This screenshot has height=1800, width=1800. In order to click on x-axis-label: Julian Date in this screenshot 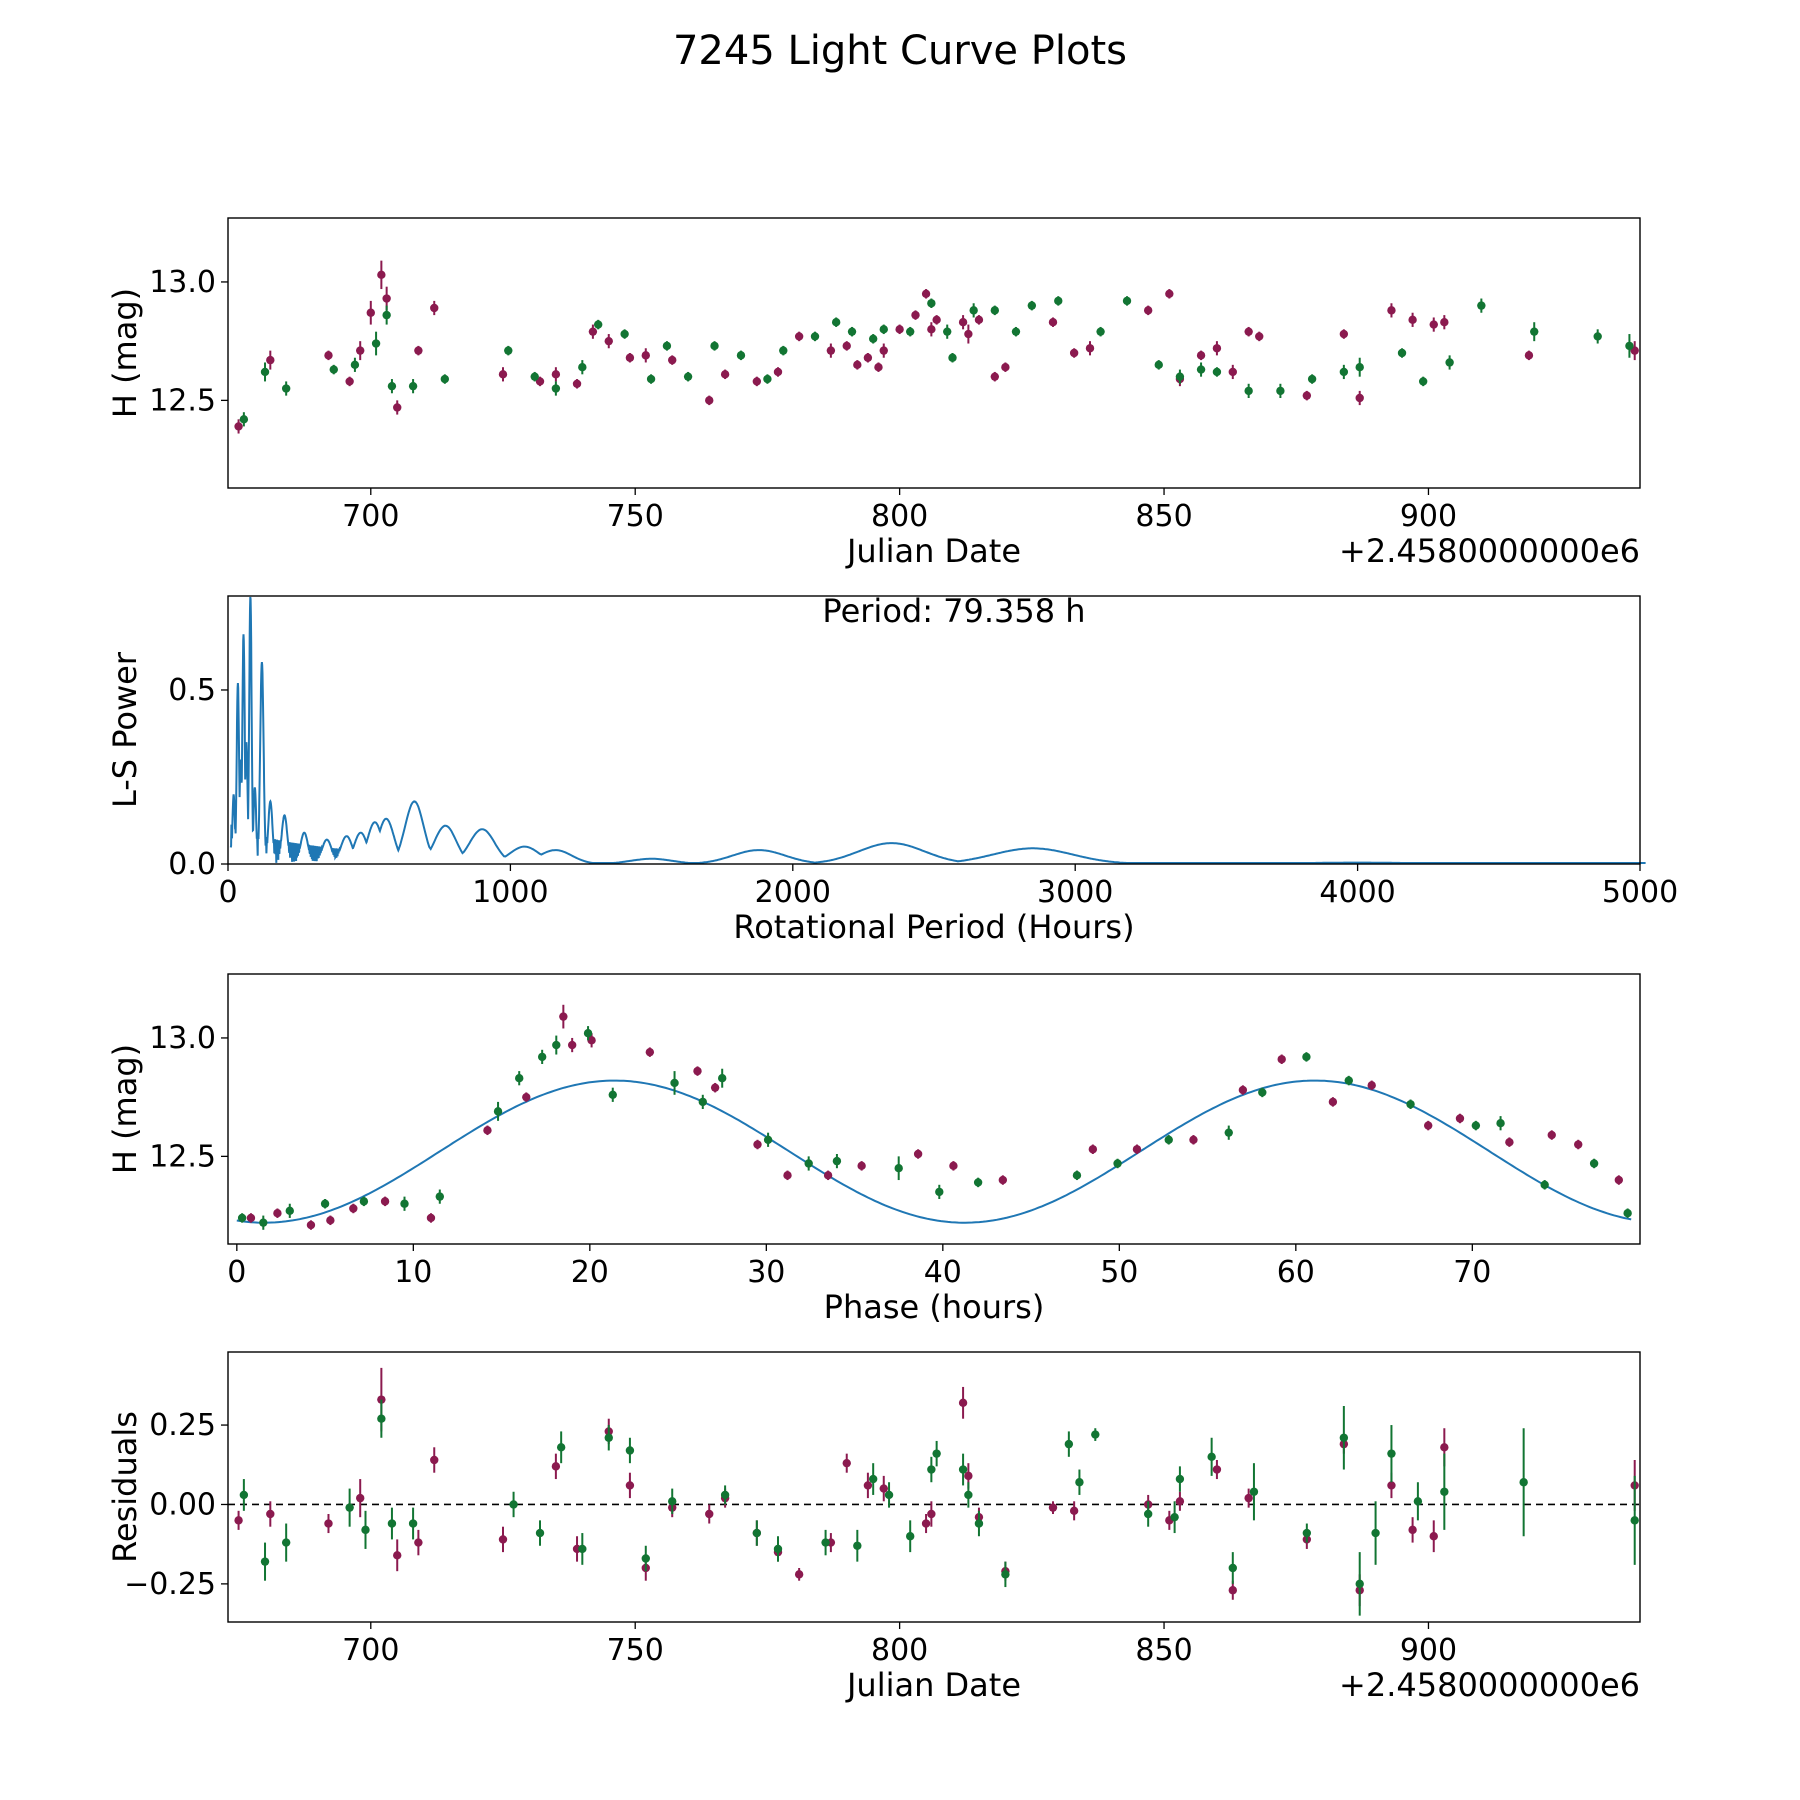, I will do `click(933, 551)`.